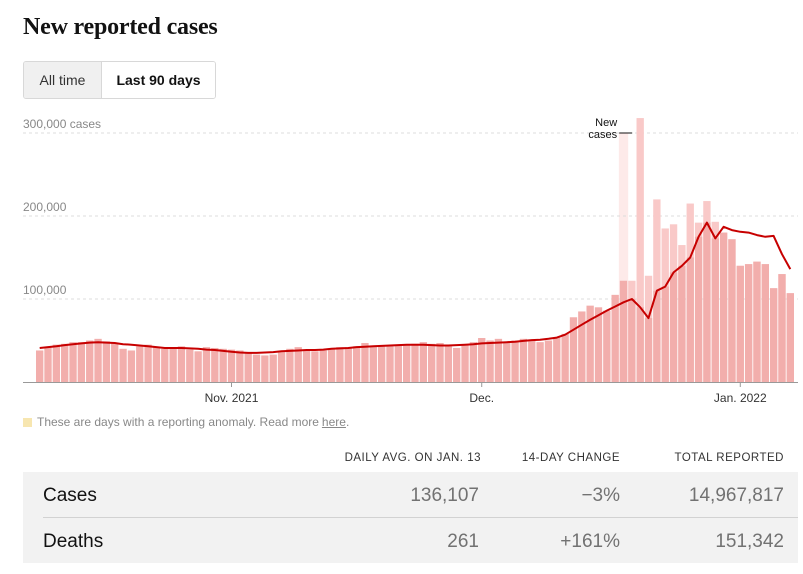  I want to click on table-row-cases: Cases 136,107 −3% 14,967,817, so click(410, 495).